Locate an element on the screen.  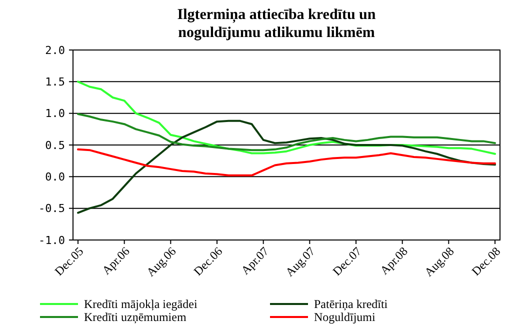
y-tick-label: 2.0 is located at coordinates (55, 50).